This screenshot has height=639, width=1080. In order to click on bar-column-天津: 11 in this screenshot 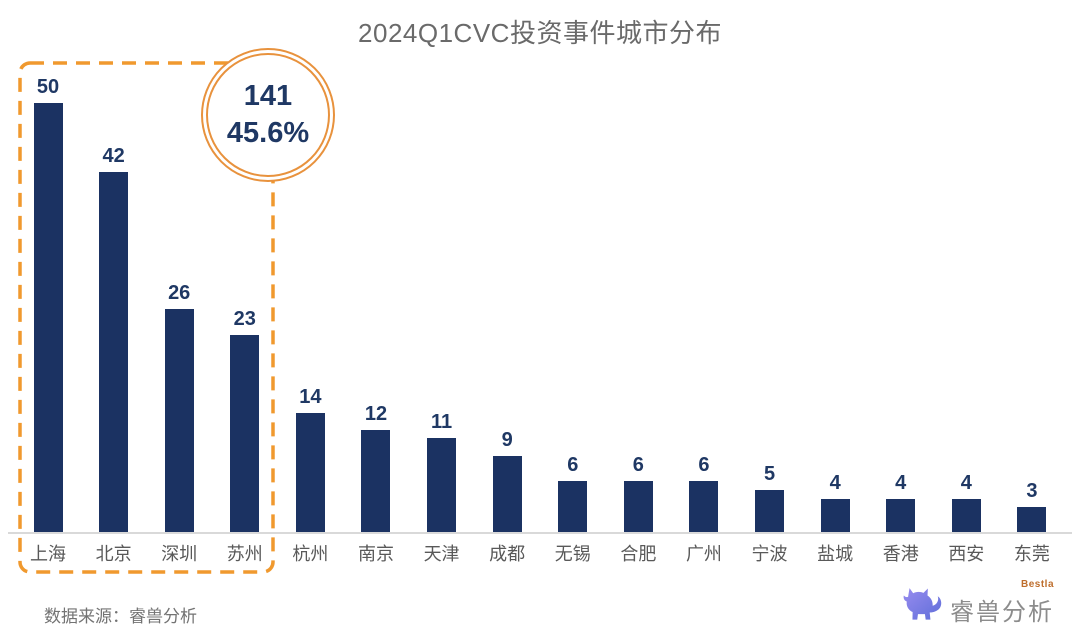, I will do `click(442, 472)`.